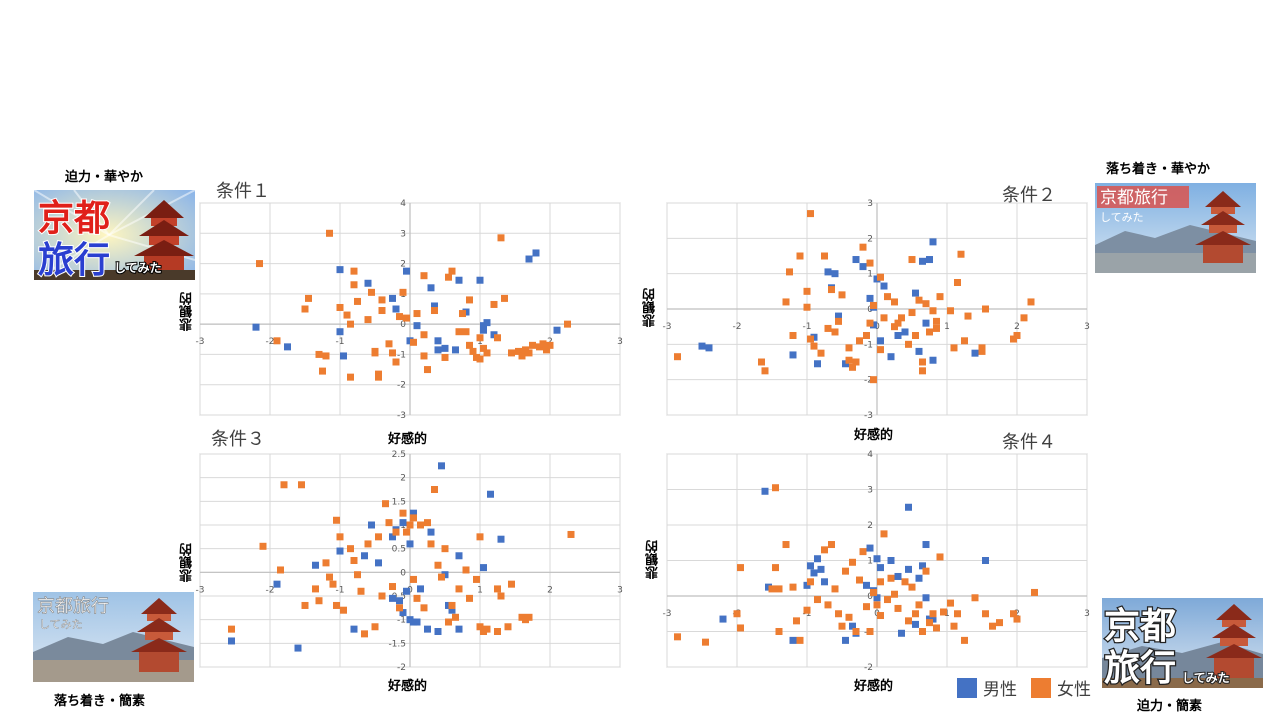 The width and height of the screenshot is (1280, 720). What do you see at coordinates (870, 491) in the screenshot?
I see `y-tick-label: 3` at bounding box center [870, 491].